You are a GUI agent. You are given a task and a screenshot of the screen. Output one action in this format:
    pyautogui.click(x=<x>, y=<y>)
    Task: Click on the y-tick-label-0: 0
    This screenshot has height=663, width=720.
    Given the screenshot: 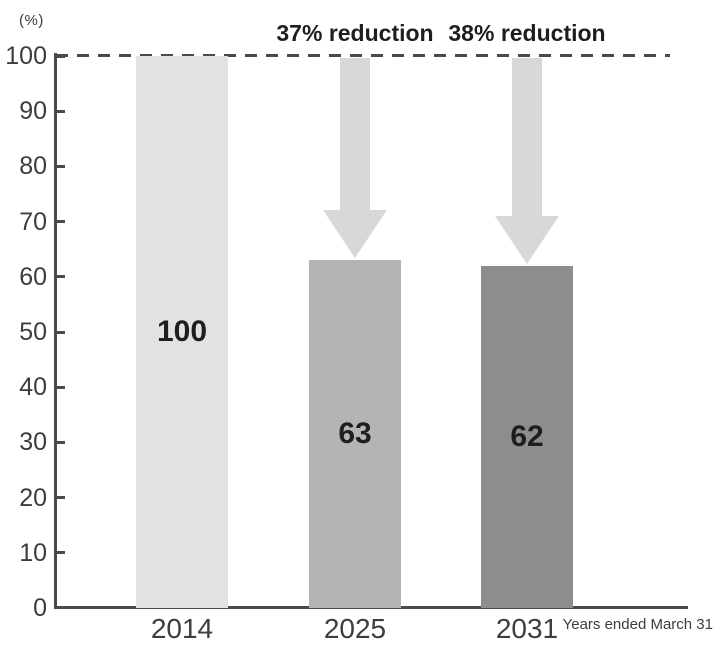 What is the action you would take?
    pyautogui.click(x=40, y=608)
    